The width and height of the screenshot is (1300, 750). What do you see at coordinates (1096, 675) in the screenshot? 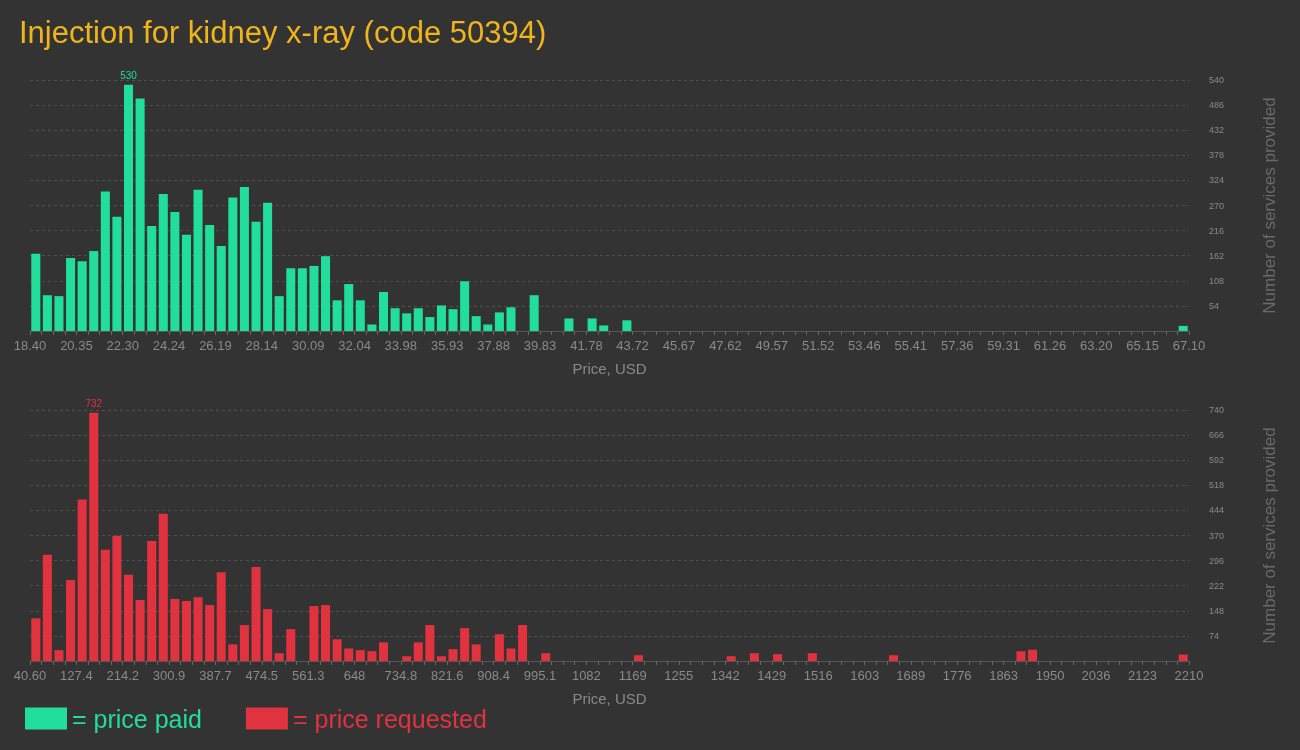
I see `x-tick-label: 2036` at bounding box center [1096, 675].